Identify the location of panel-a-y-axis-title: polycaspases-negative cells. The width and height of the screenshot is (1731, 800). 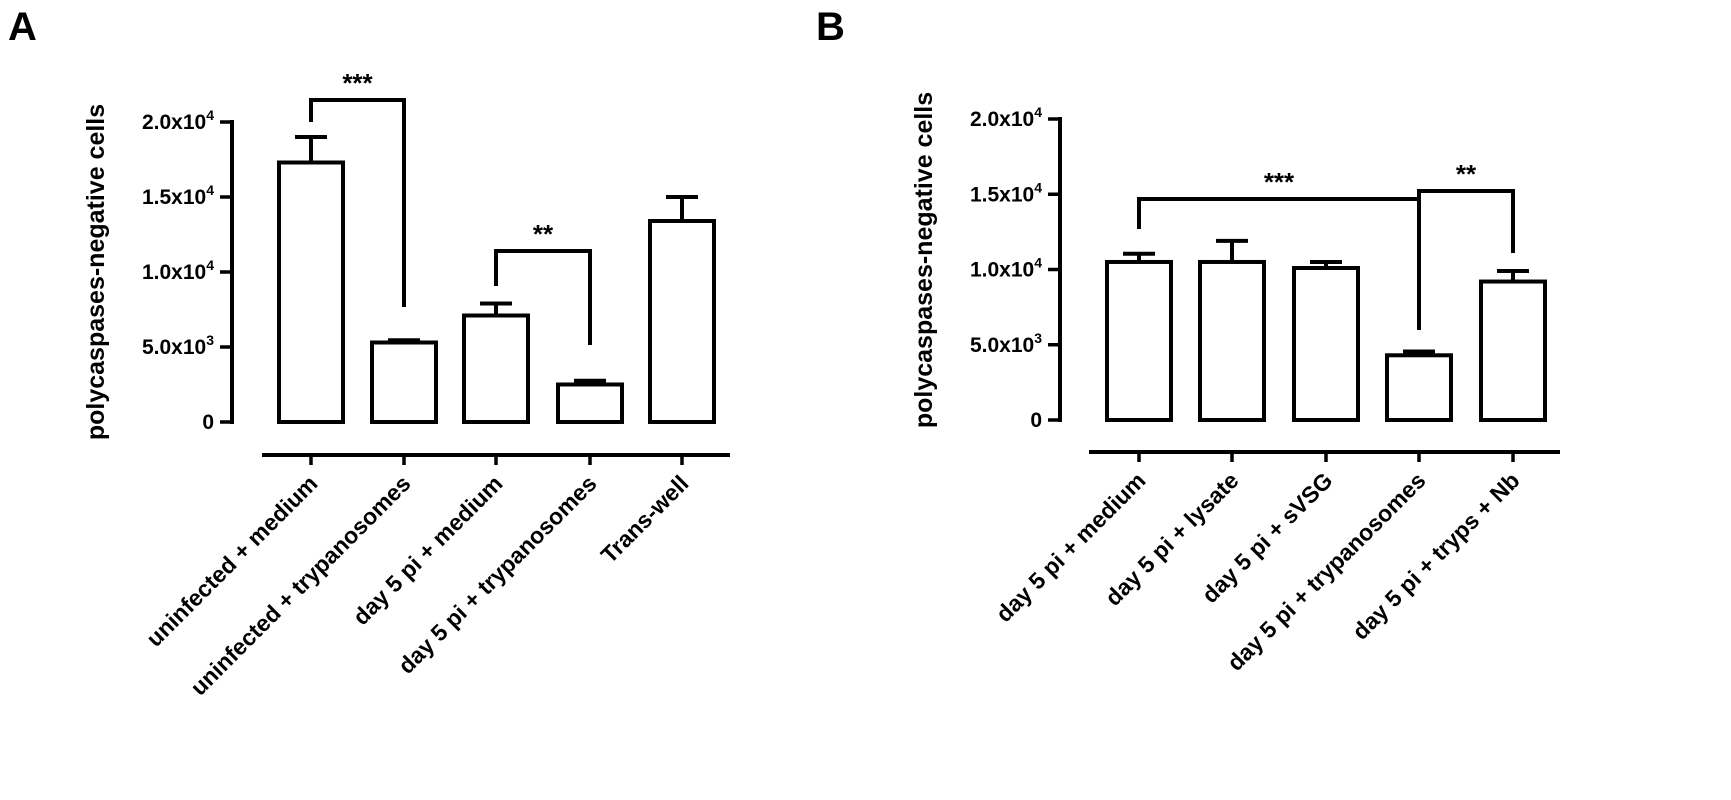
(96, 272).